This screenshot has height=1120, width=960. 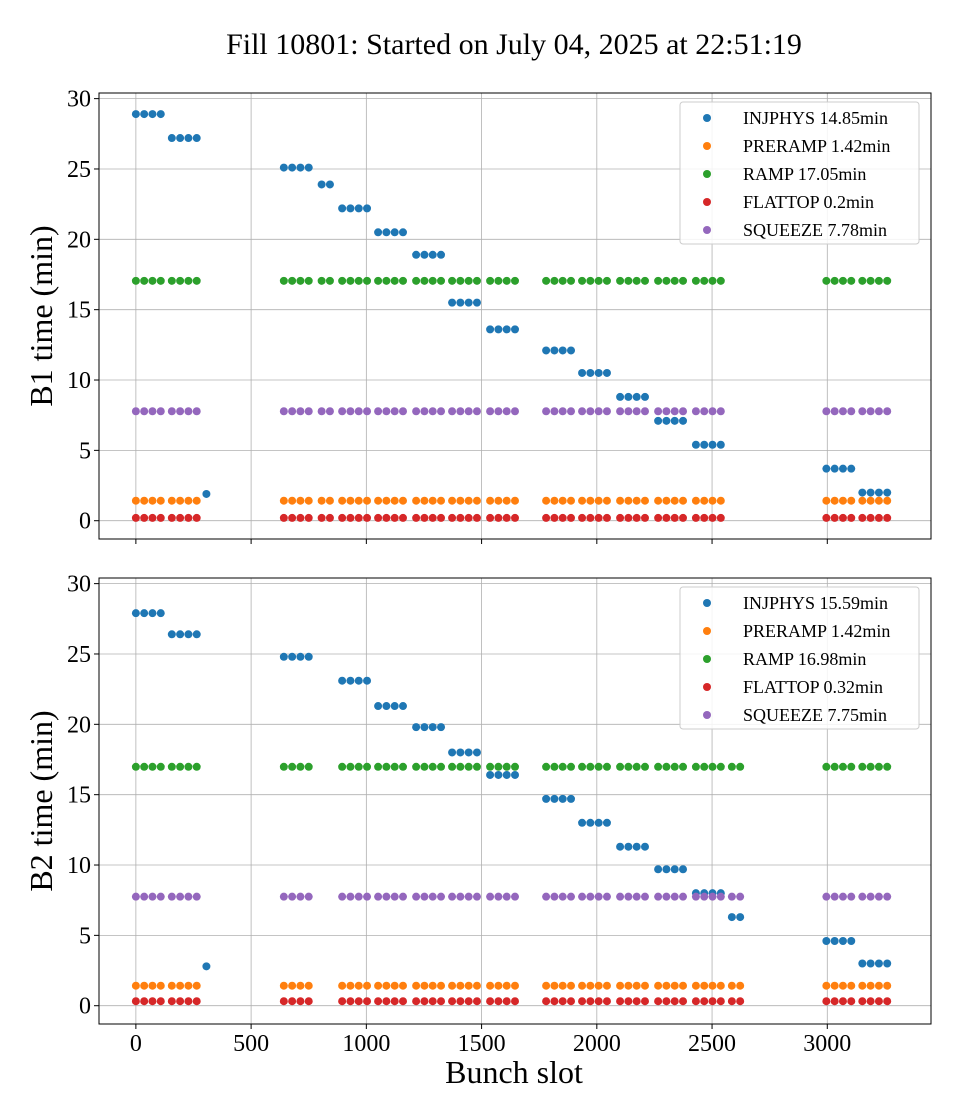 I want to click on legend-box, so click(x=799, y=173).